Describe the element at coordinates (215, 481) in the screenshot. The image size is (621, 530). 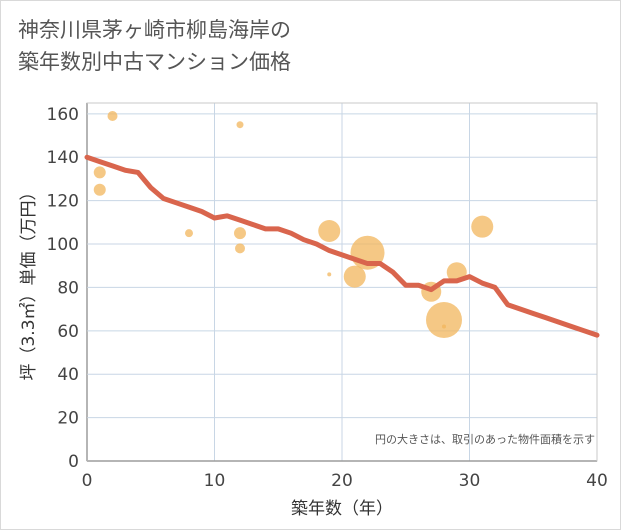
I see `x-tick-label: 10` at that location.